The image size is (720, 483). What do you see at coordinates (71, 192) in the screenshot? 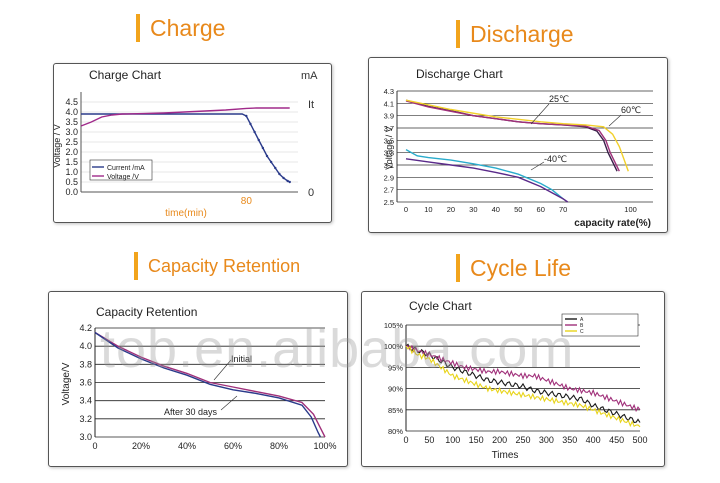
I see `y-tick-label: 0.0` at bounding box center [71, 192].